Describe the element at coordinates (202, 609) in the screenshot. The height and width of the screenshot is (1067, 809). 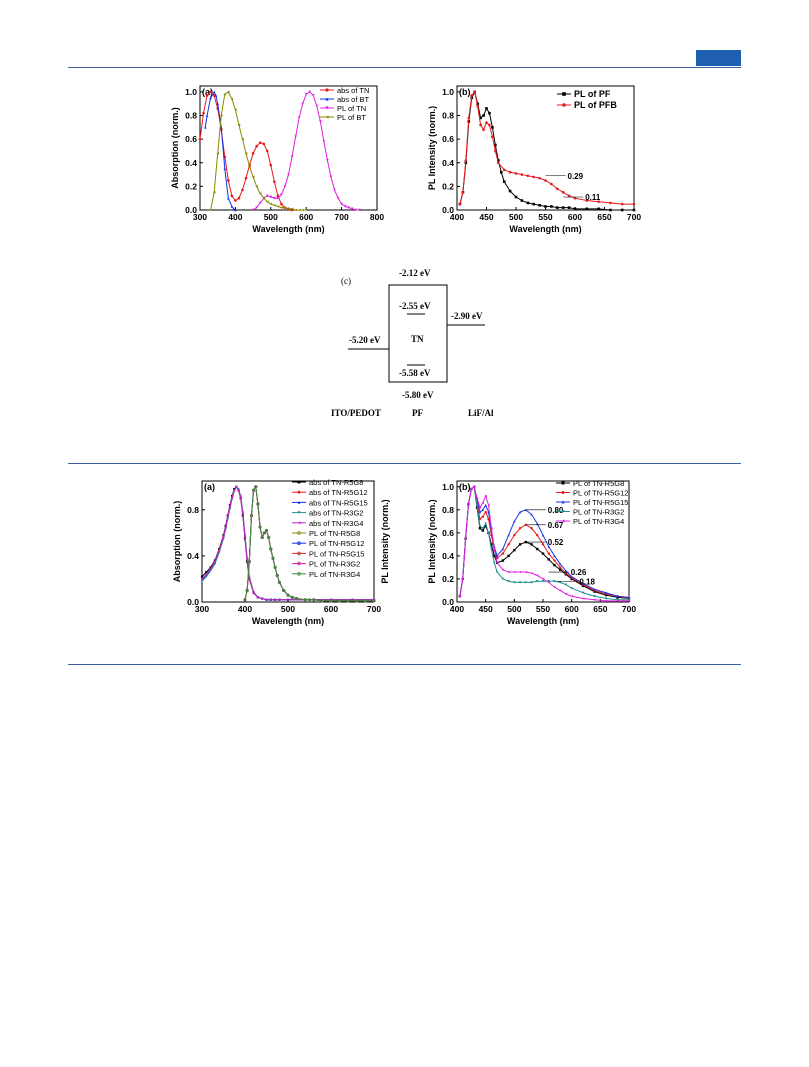
I see `x-tick-label: 300` at that location.